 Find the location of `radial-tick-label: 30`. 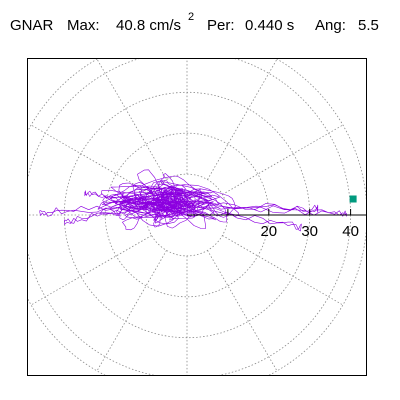

radial-tick-label: 30 is located at coordinates (309, 231).